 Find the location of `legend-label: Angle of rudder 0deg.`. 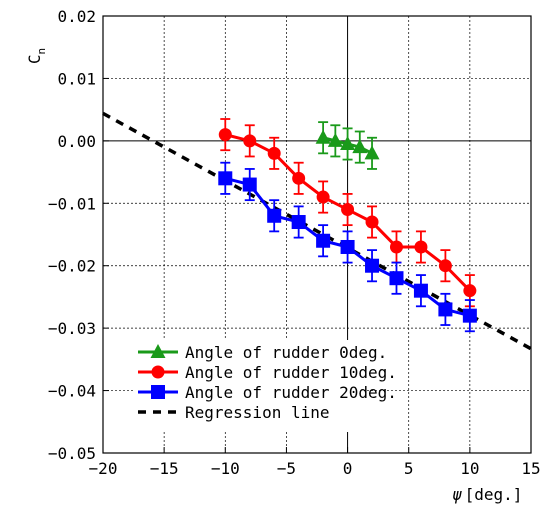

legend-label: Angle of rudder 0deg. is located at coordinates (286, 352).